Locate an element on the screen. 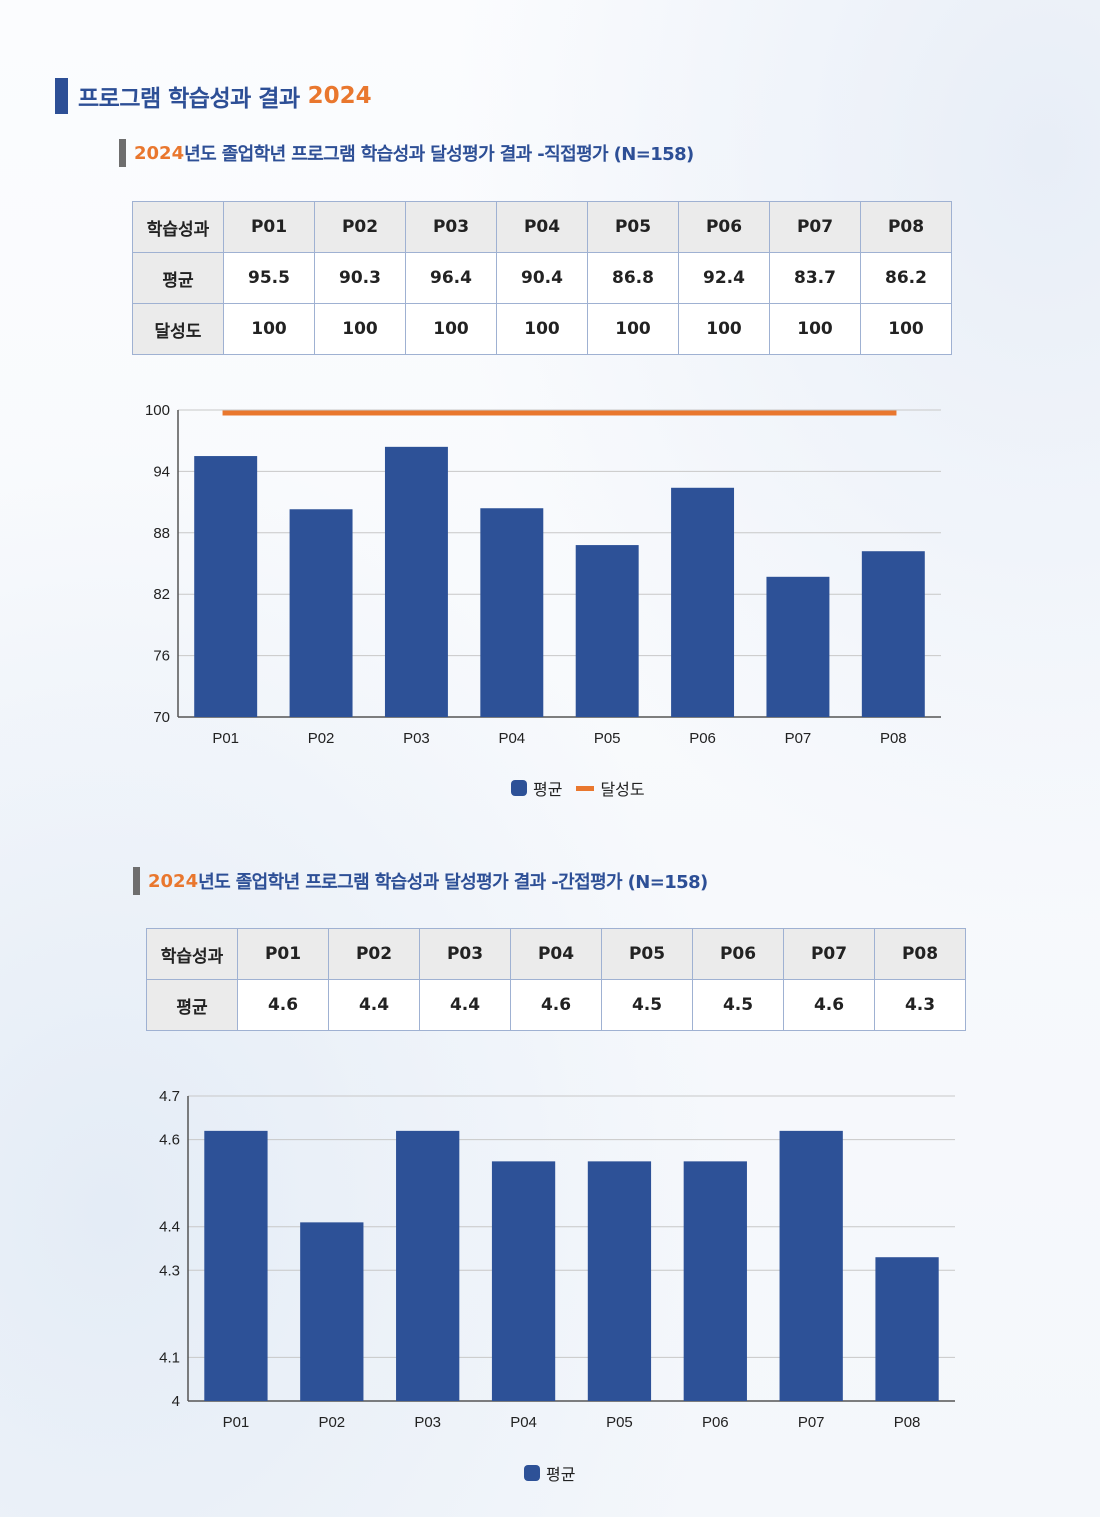 The image size is (1100, 1517). y-tick-label: 88 is located at coordinates (161, 533).